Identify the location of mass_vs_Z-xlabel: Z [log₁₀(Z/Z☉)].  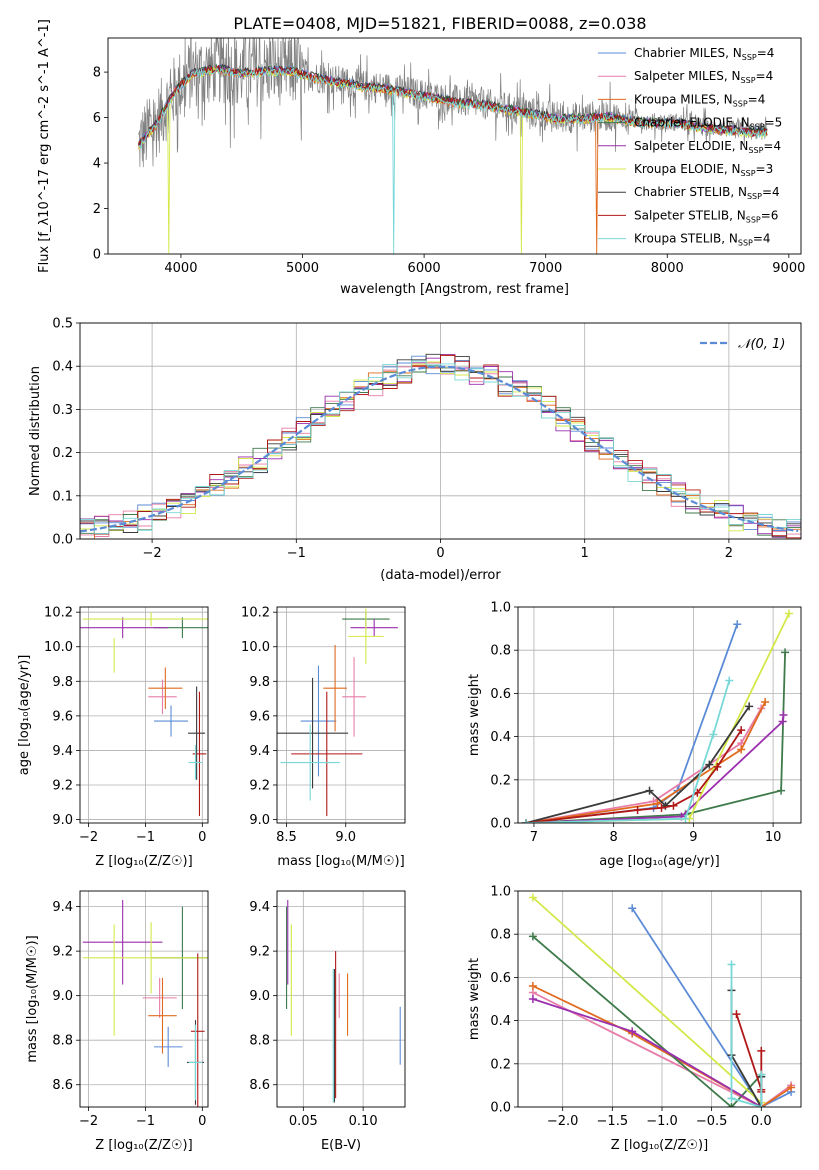
(143, 1145).